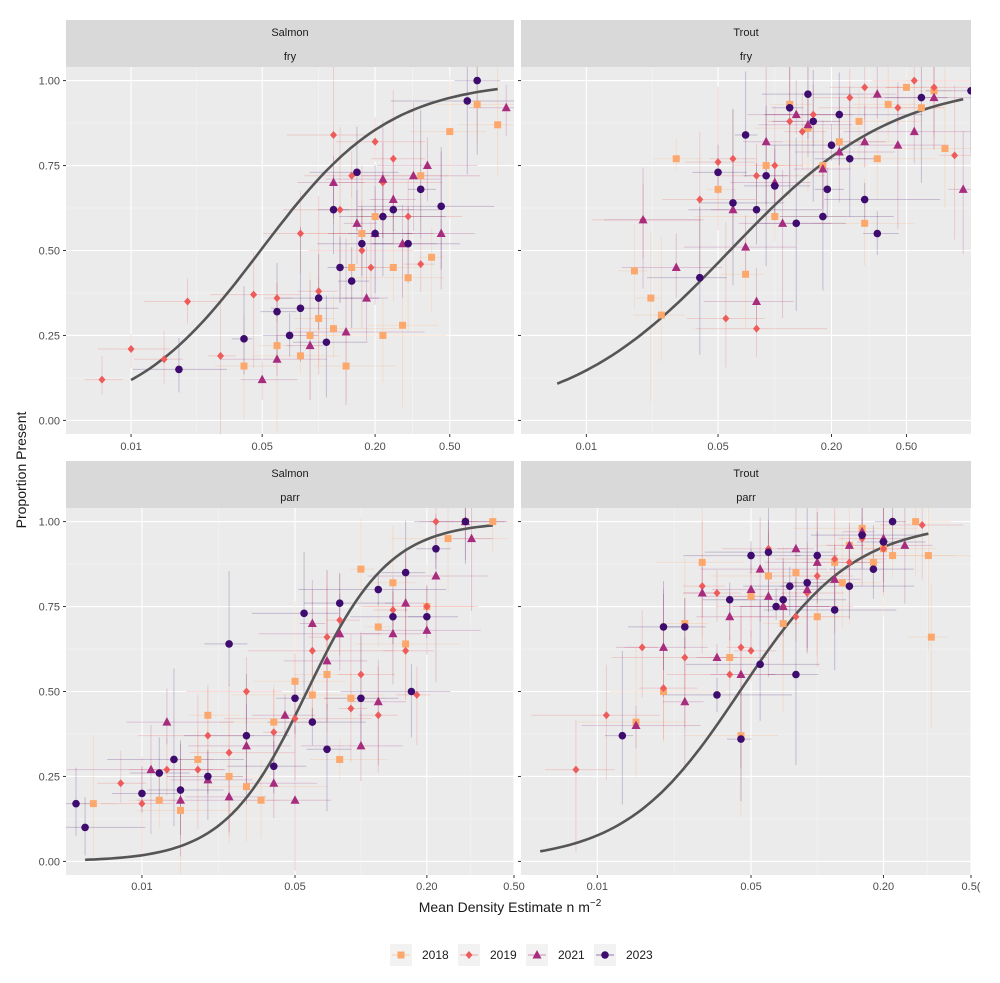 Image resolution: width=1000 pixels, height=983 pixels. What do you see at coordinates (435, 955) in the screenshot?
I see `legend-label: 2018` at bounding box center [435, 955].